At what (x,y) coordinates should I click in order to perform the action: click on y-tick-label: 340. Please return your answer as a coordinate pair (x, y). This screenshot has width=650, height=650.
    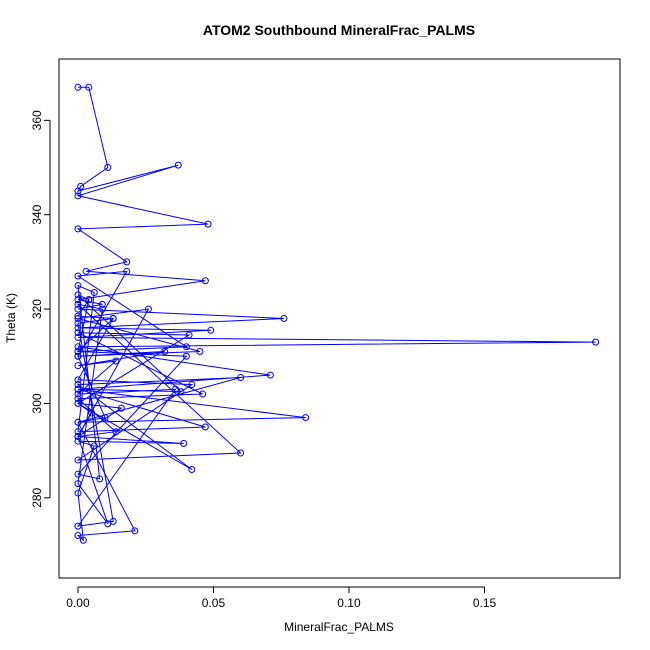
    Looking at the image, I should click on (37, 214).